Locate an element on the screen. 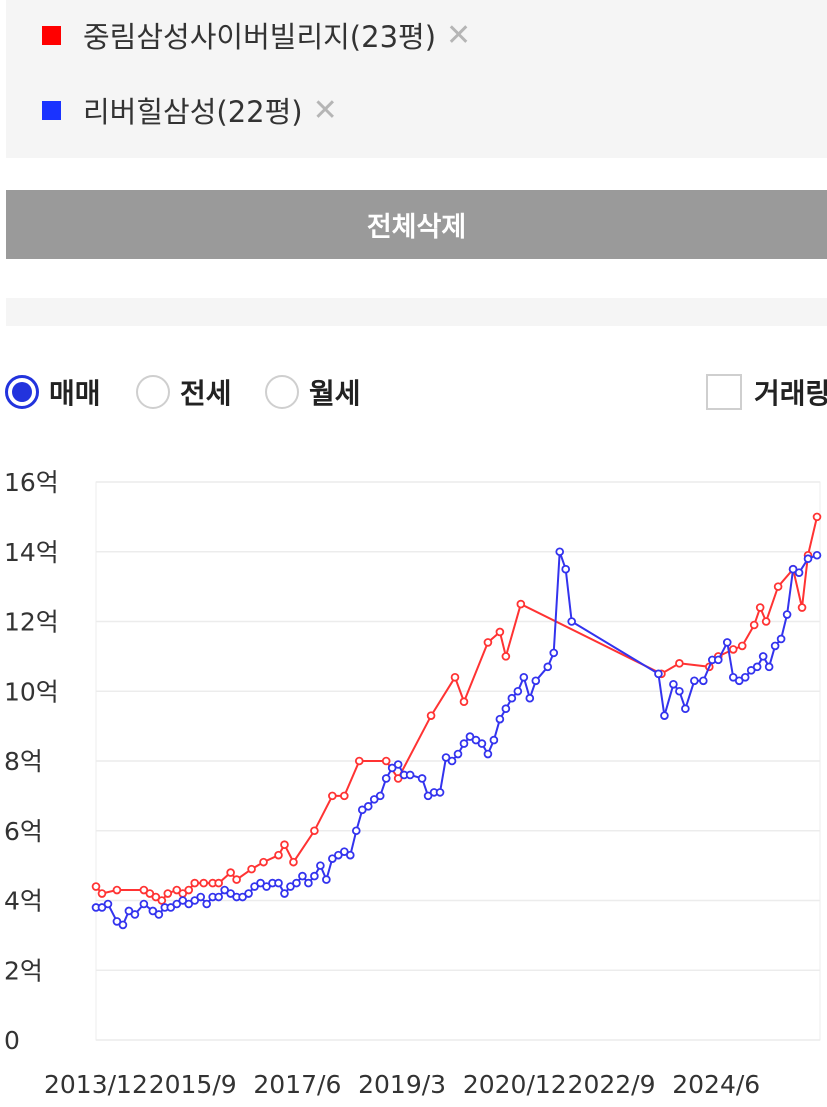  radio-jeonse: 전세 is located at coordinates (184, 392).